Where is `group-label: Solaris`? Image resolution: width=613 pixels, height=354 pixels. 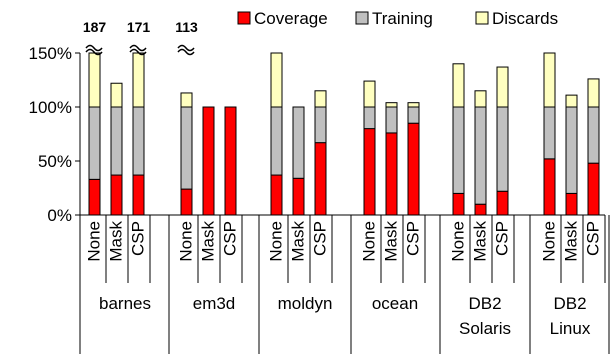
group-label: Solaris is located at coordinates (485, 328).